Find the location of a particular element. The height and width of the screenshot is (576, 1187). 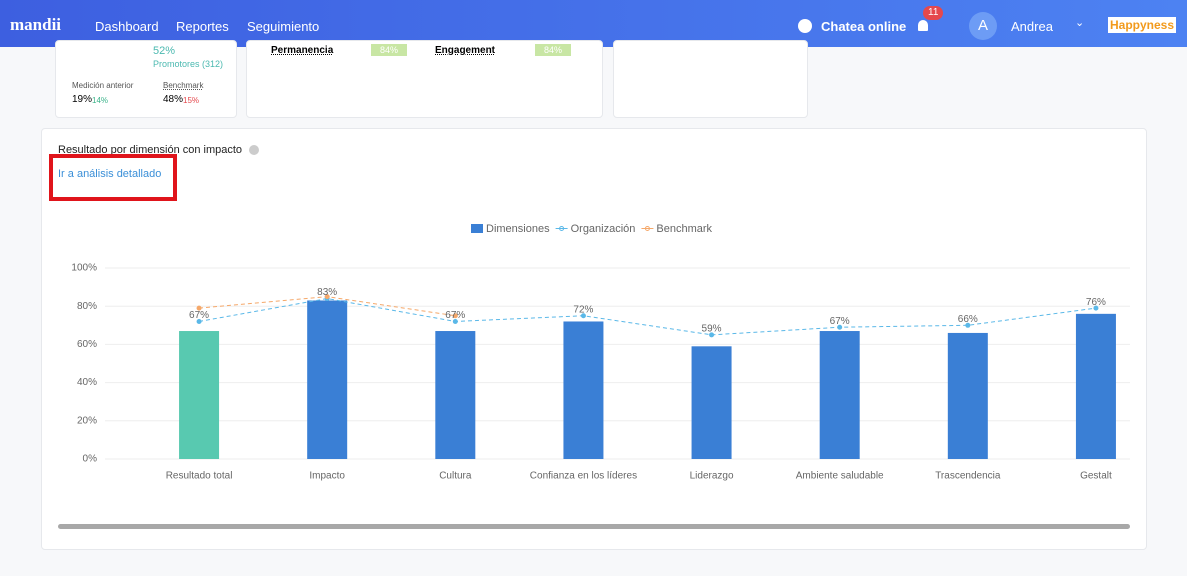

nav-link: Seguimiento is located at coordinates (283, 26).